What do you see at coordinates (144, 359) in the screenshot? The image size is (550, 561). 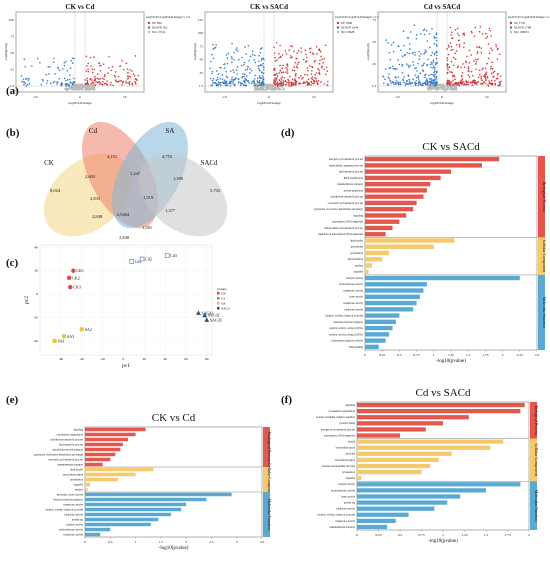 I see `tick-label: 20` at bounding box center [144, 359].